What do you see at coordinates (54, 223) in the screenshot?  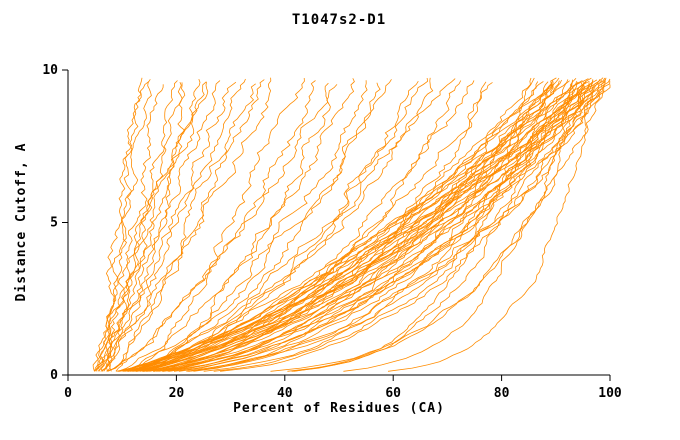 I see `y-tick-label: 5` at bounding box center [54, 223].